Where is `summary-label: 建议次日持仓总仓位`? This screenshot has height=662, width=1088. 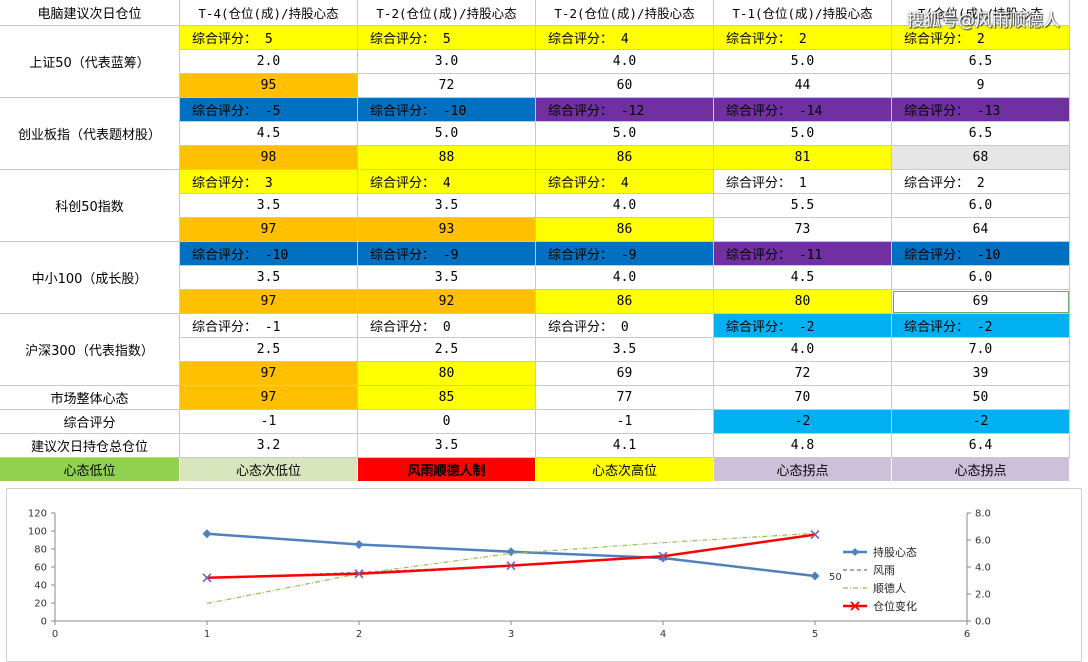
summary-label: 建议次日持仓总仓位 is located at coordinates (90, 446).